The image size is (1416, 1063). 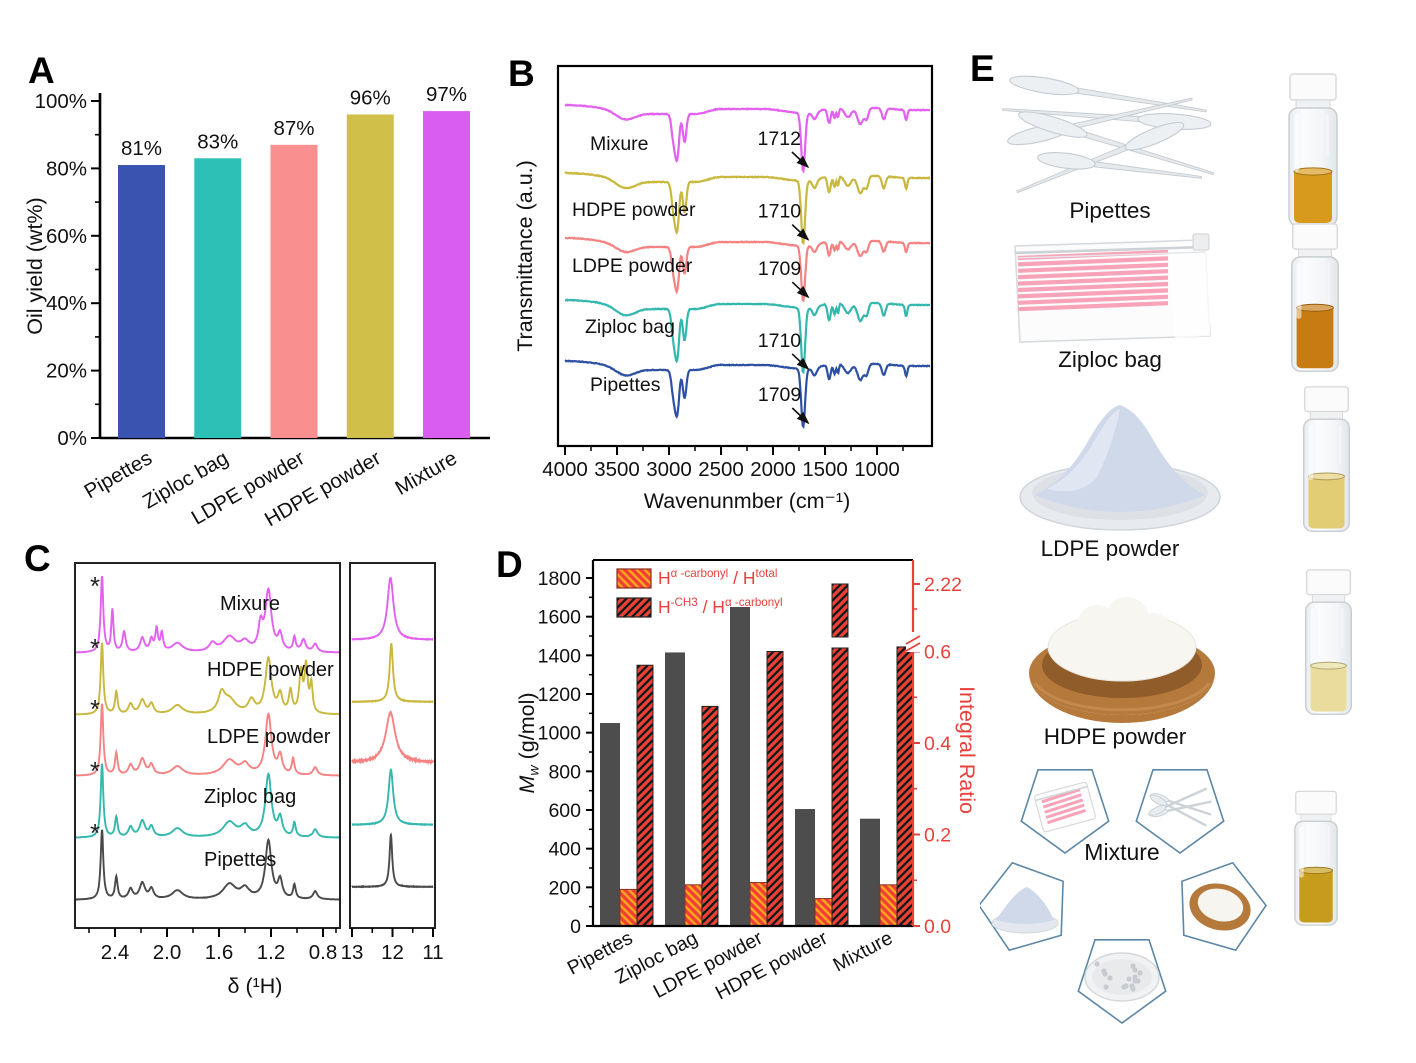 What do you see at coordinates (943, 585) in the screenshot?
I see `right-tick-label-2-22: 2.22` at bounding box center [943, 585].